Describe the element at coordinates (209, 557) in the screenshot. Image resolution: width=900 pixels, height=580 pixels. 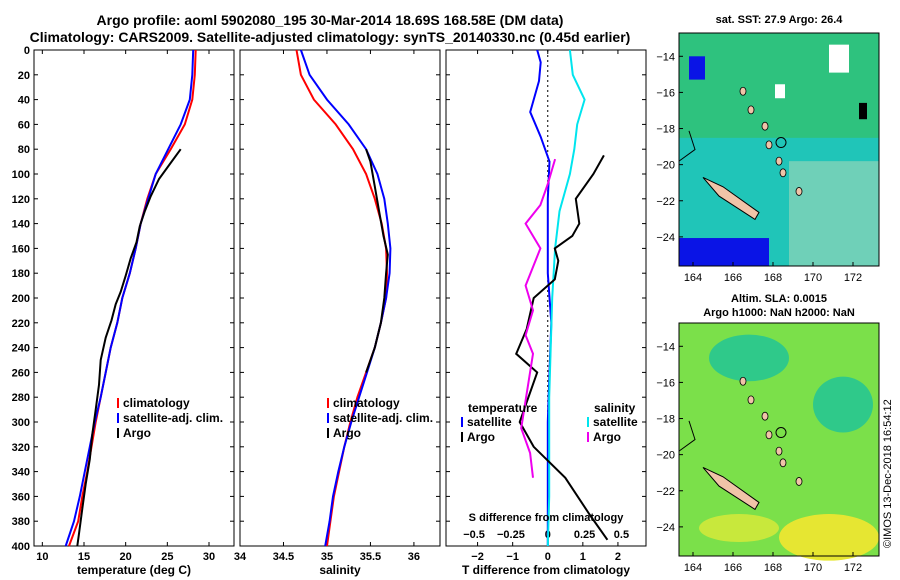
I see `x-tick-label: 30` at that location.